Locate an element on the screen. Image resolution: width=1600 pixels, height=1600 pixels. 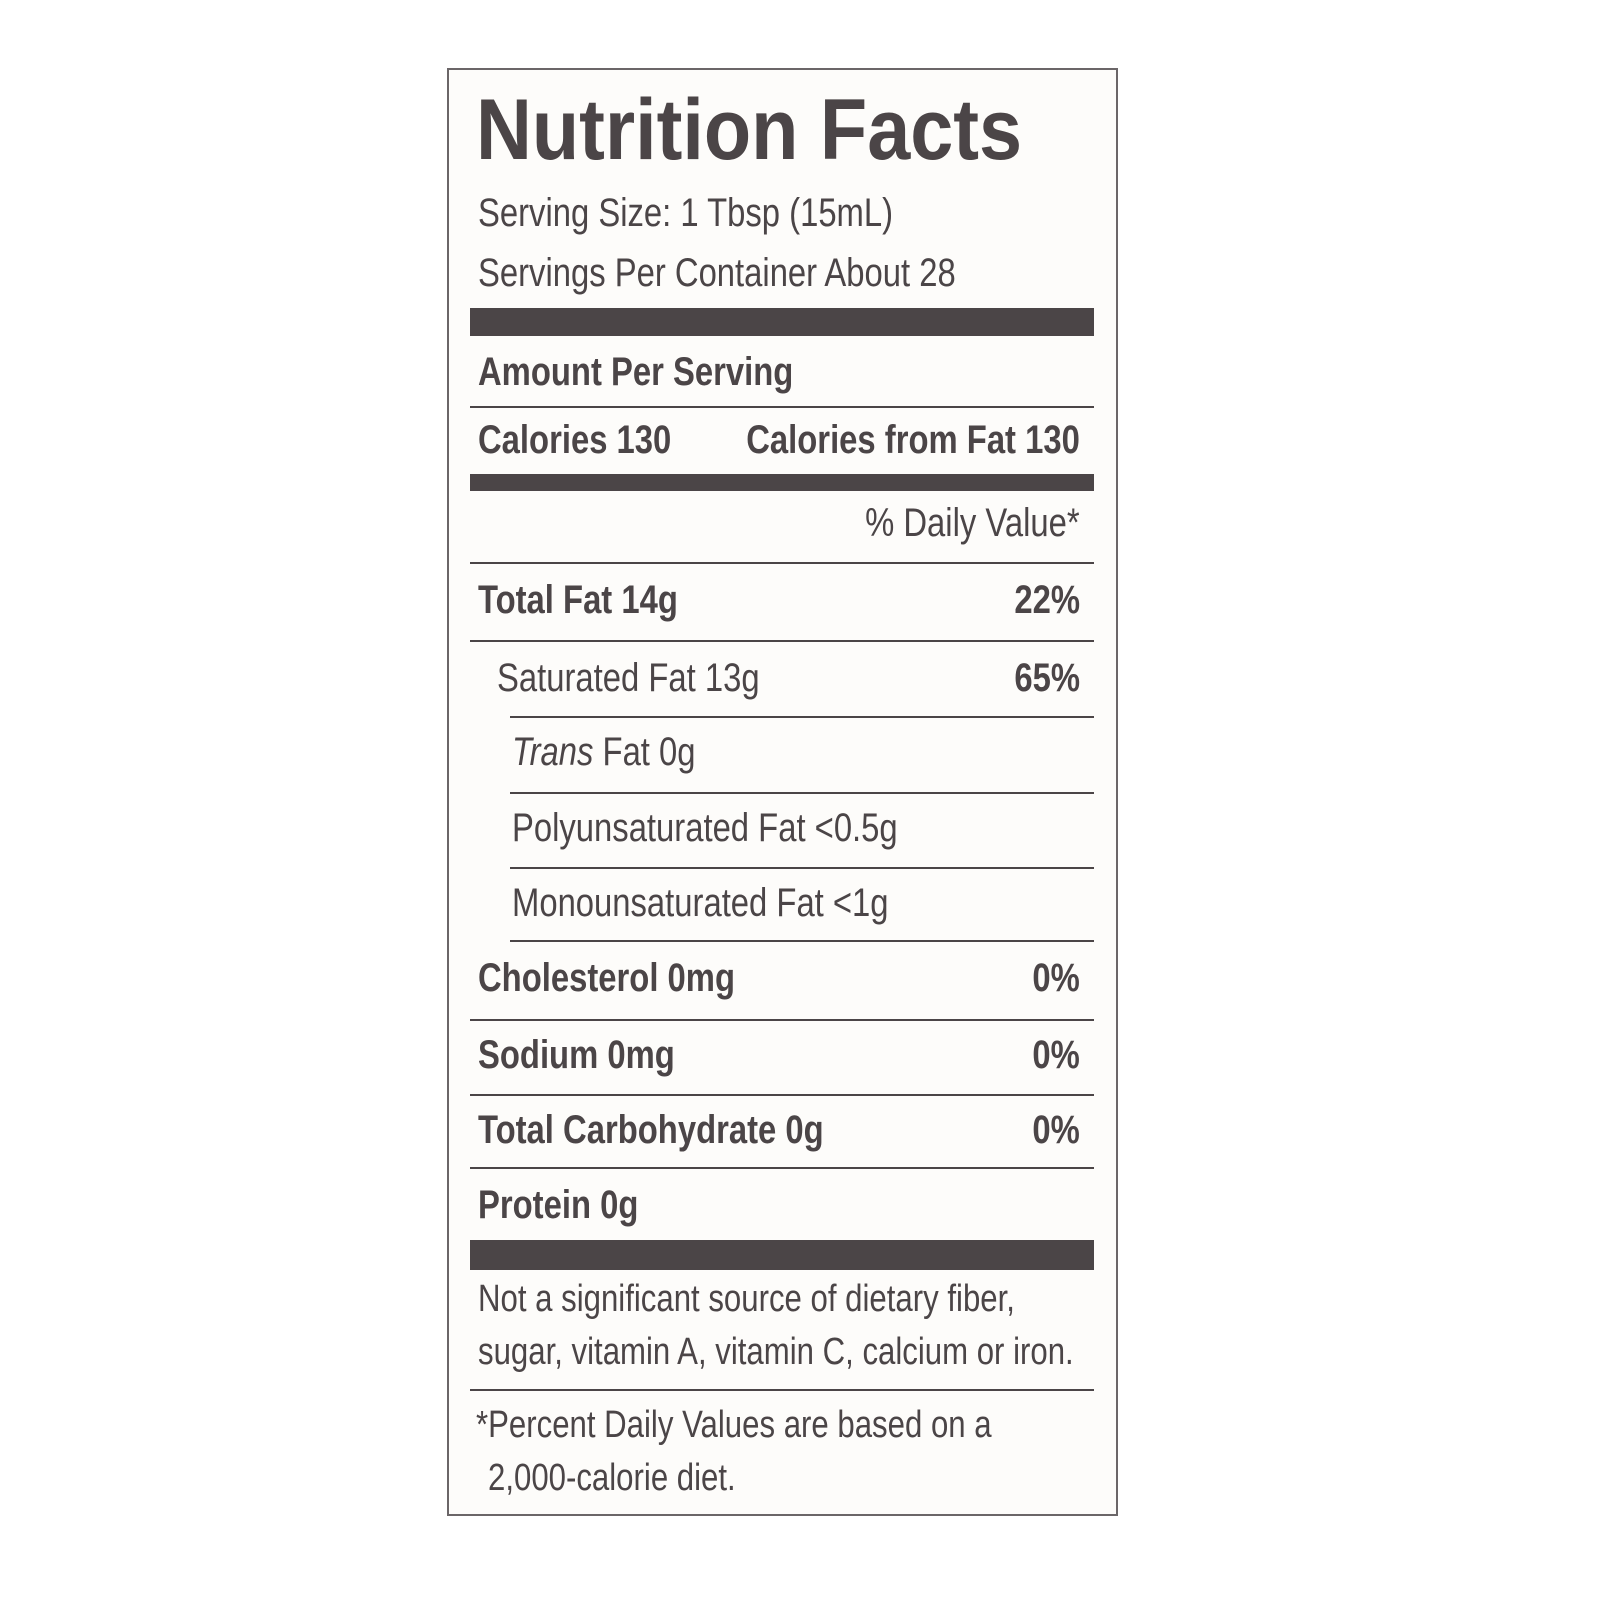
calories: Calories 130 is located at coordinates (575, 440).